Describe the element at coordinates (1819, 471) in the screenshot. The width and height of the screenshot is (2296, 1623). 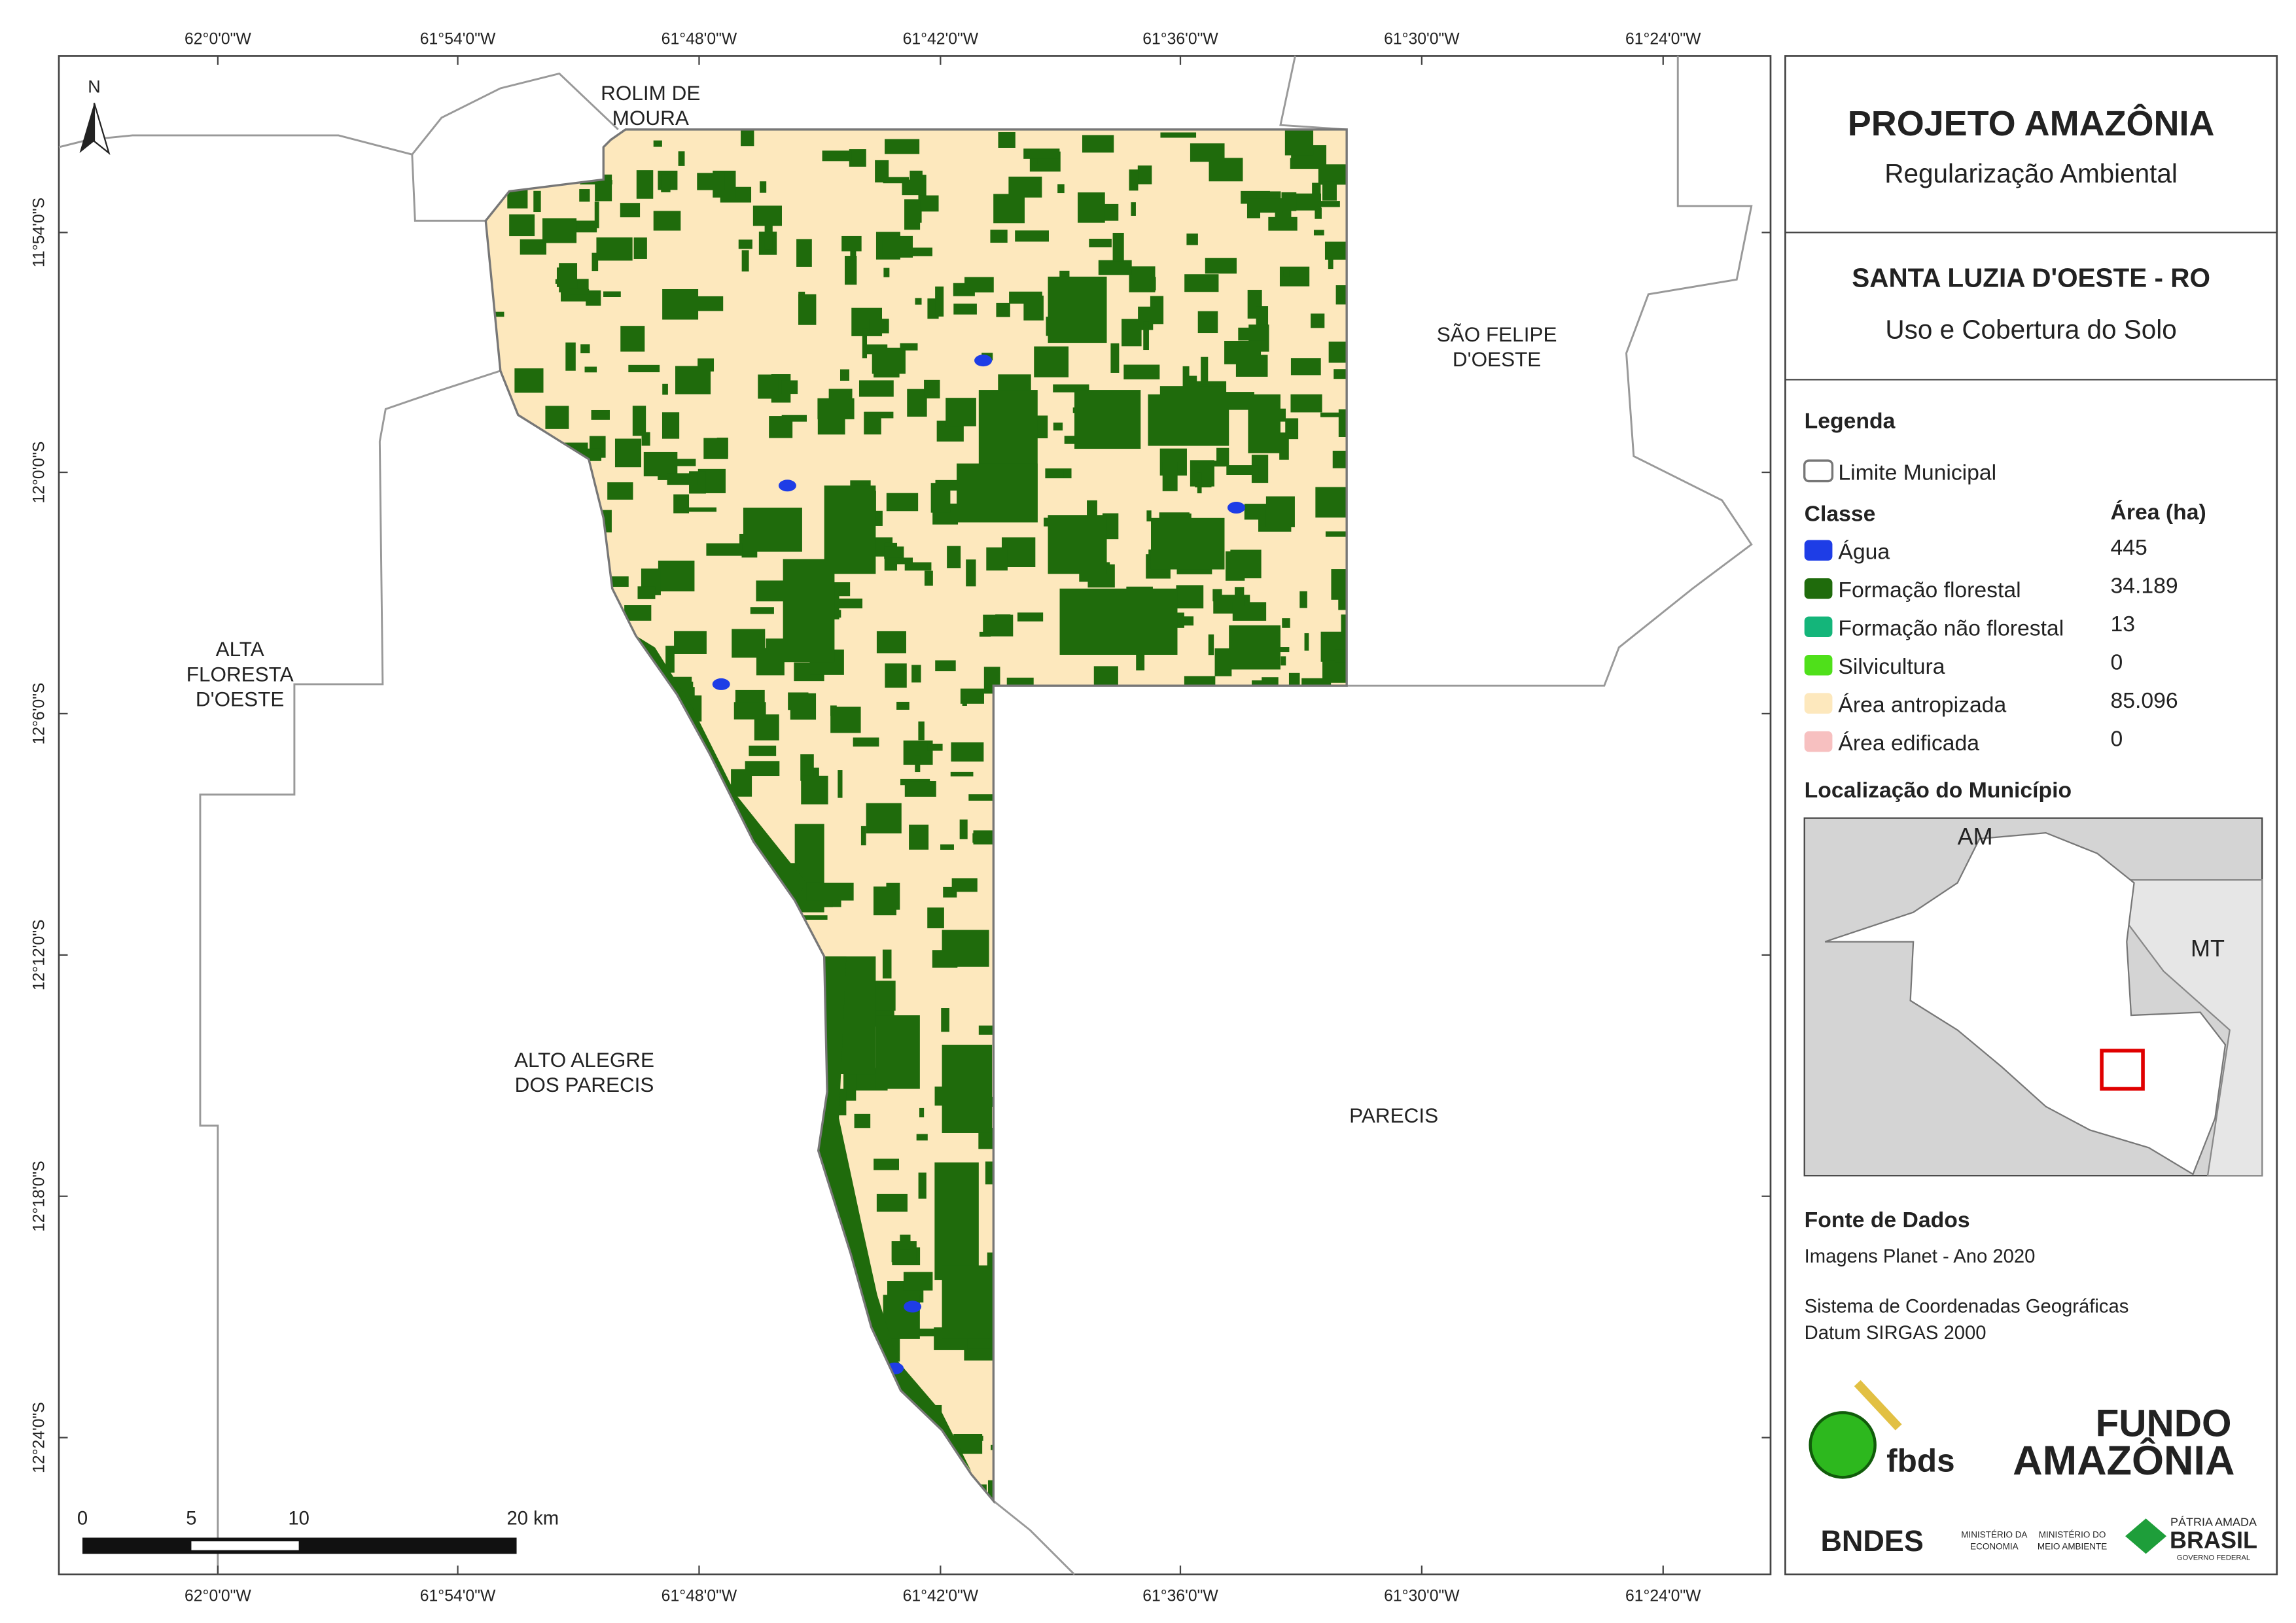
I see `boundary-swatch` at that location.